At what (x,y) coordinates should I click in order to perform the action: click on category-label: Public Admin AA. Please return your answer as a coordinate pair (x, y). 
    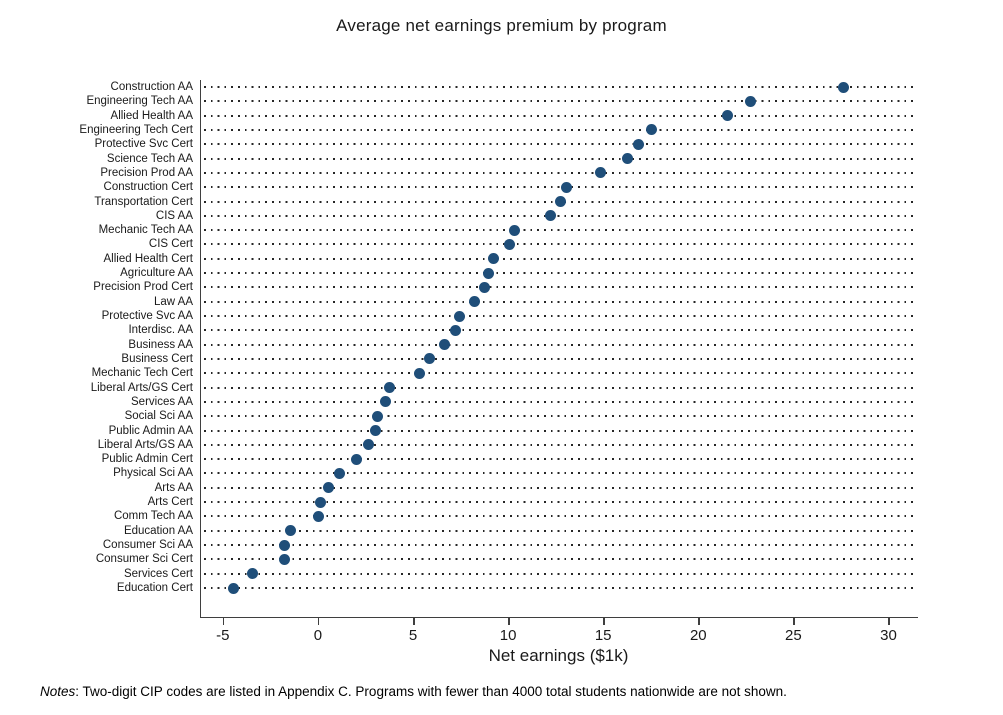
    Looking at the image, I should click on (150, 430).